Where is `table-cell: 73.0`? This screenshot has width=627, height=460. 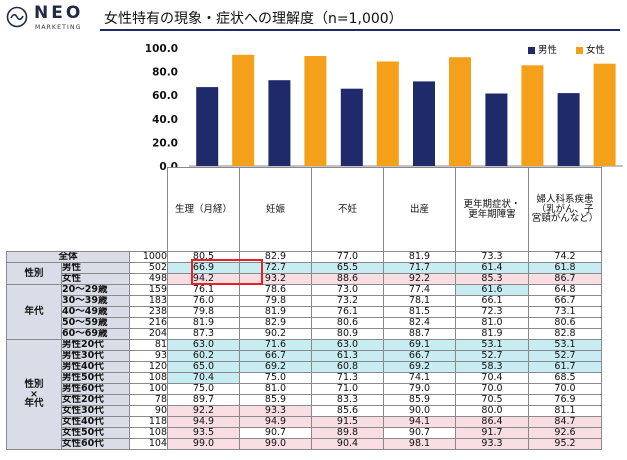
table-cell: 73.0 is located at coordinates (347, 290).